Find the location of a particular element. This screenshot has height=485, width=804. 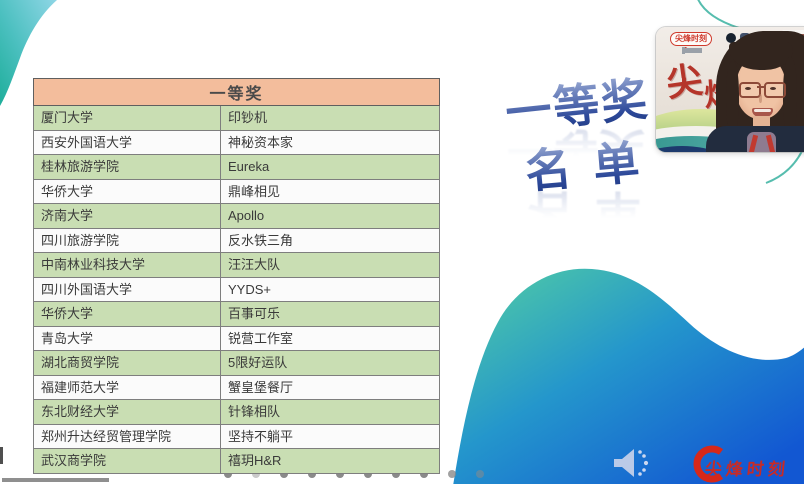

event-logo-pill: 尖烽时刻 is located at coordinates (691, 39).